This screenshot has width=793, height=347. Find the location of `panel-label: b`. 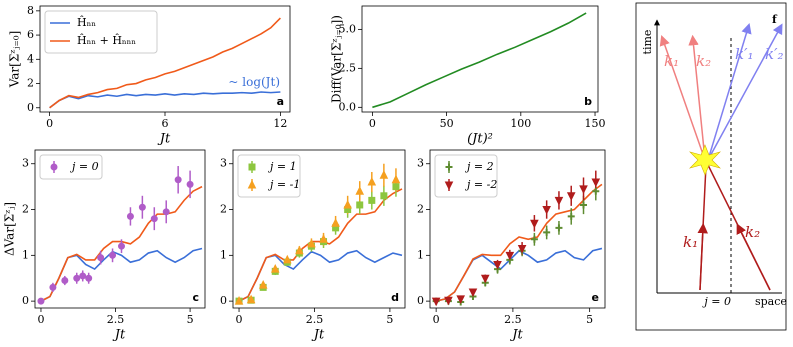

panel-label: b is located at coordinates (588, 101).